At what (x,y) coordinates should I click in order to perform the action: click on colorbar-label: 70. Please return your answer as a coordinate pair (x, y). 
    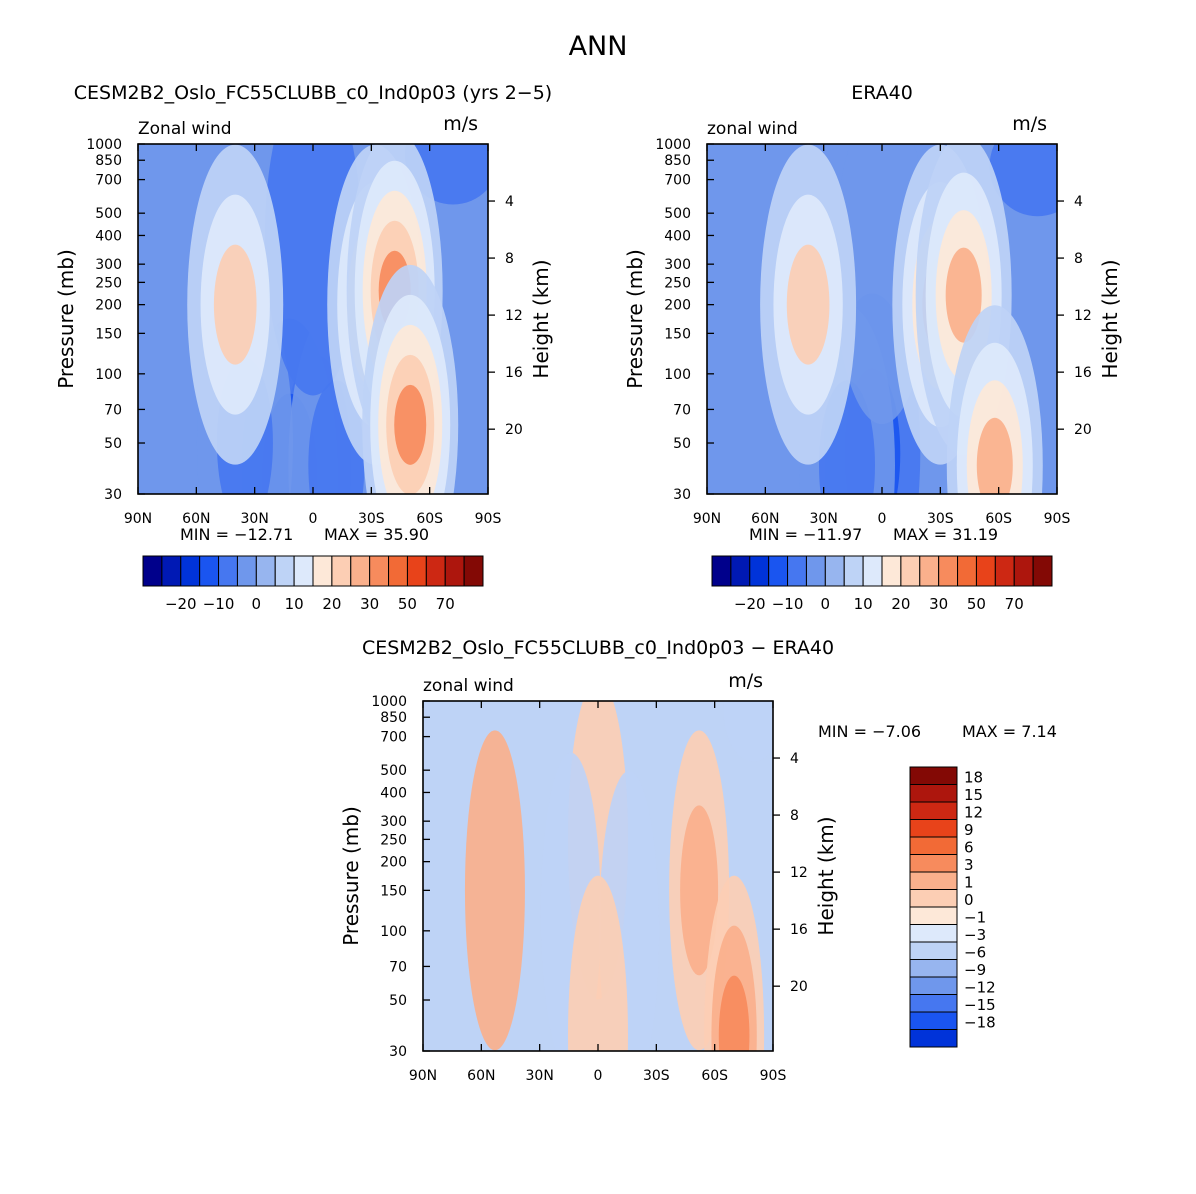
    Looking at the image, I should click on (445, 604).